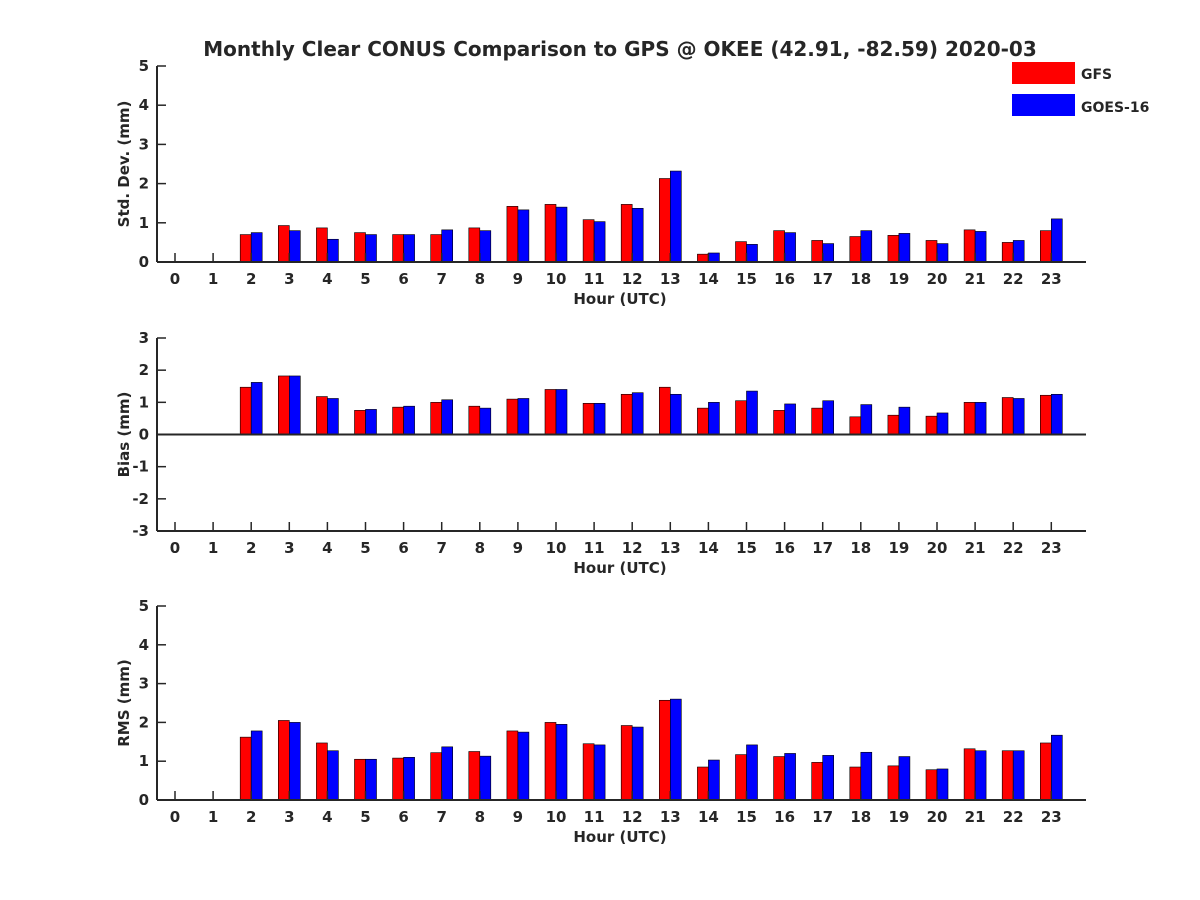  I want to click on x-tick-label-std-dev: 4, so click(327, 279).